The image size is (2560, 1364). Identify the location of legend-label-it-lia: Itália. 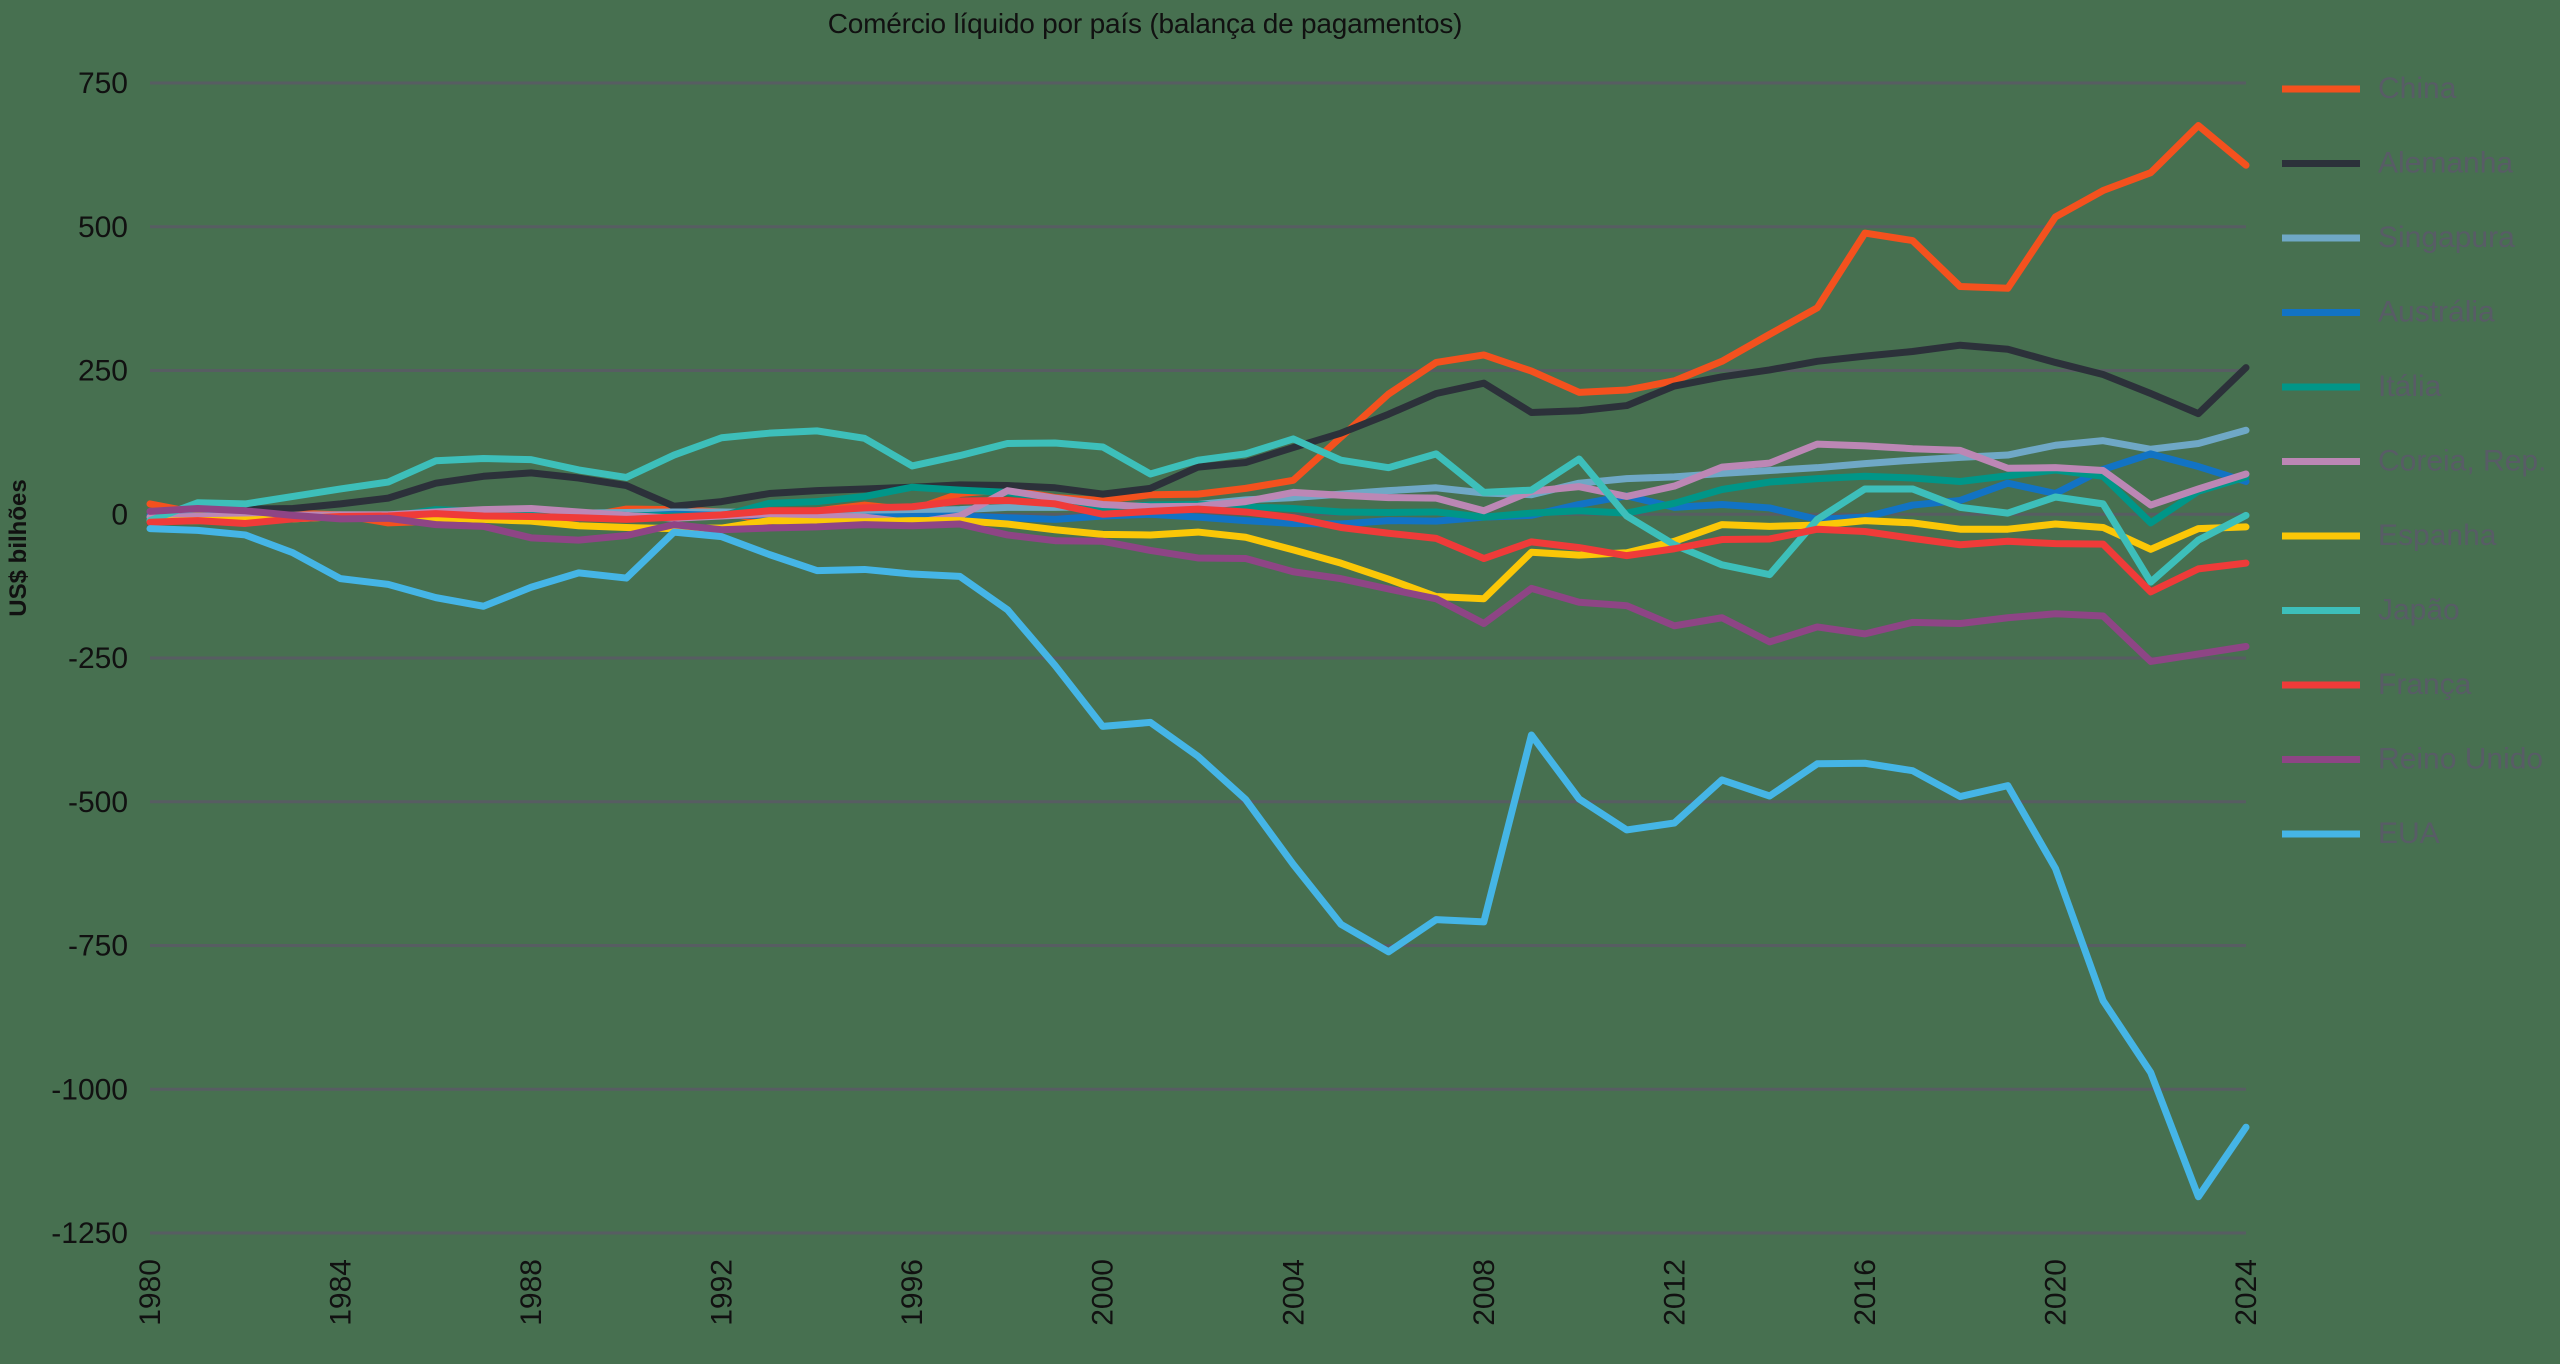
(2410, 386).